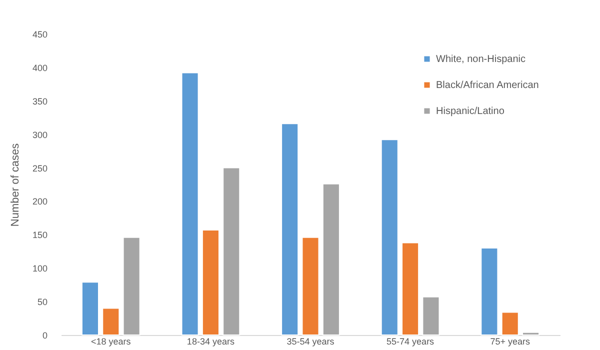 The image size is (600, 350). Describe the element at coordinates (470, 111) in the screenshot. I see `legend-label: Hispanic/Latino` at that location.